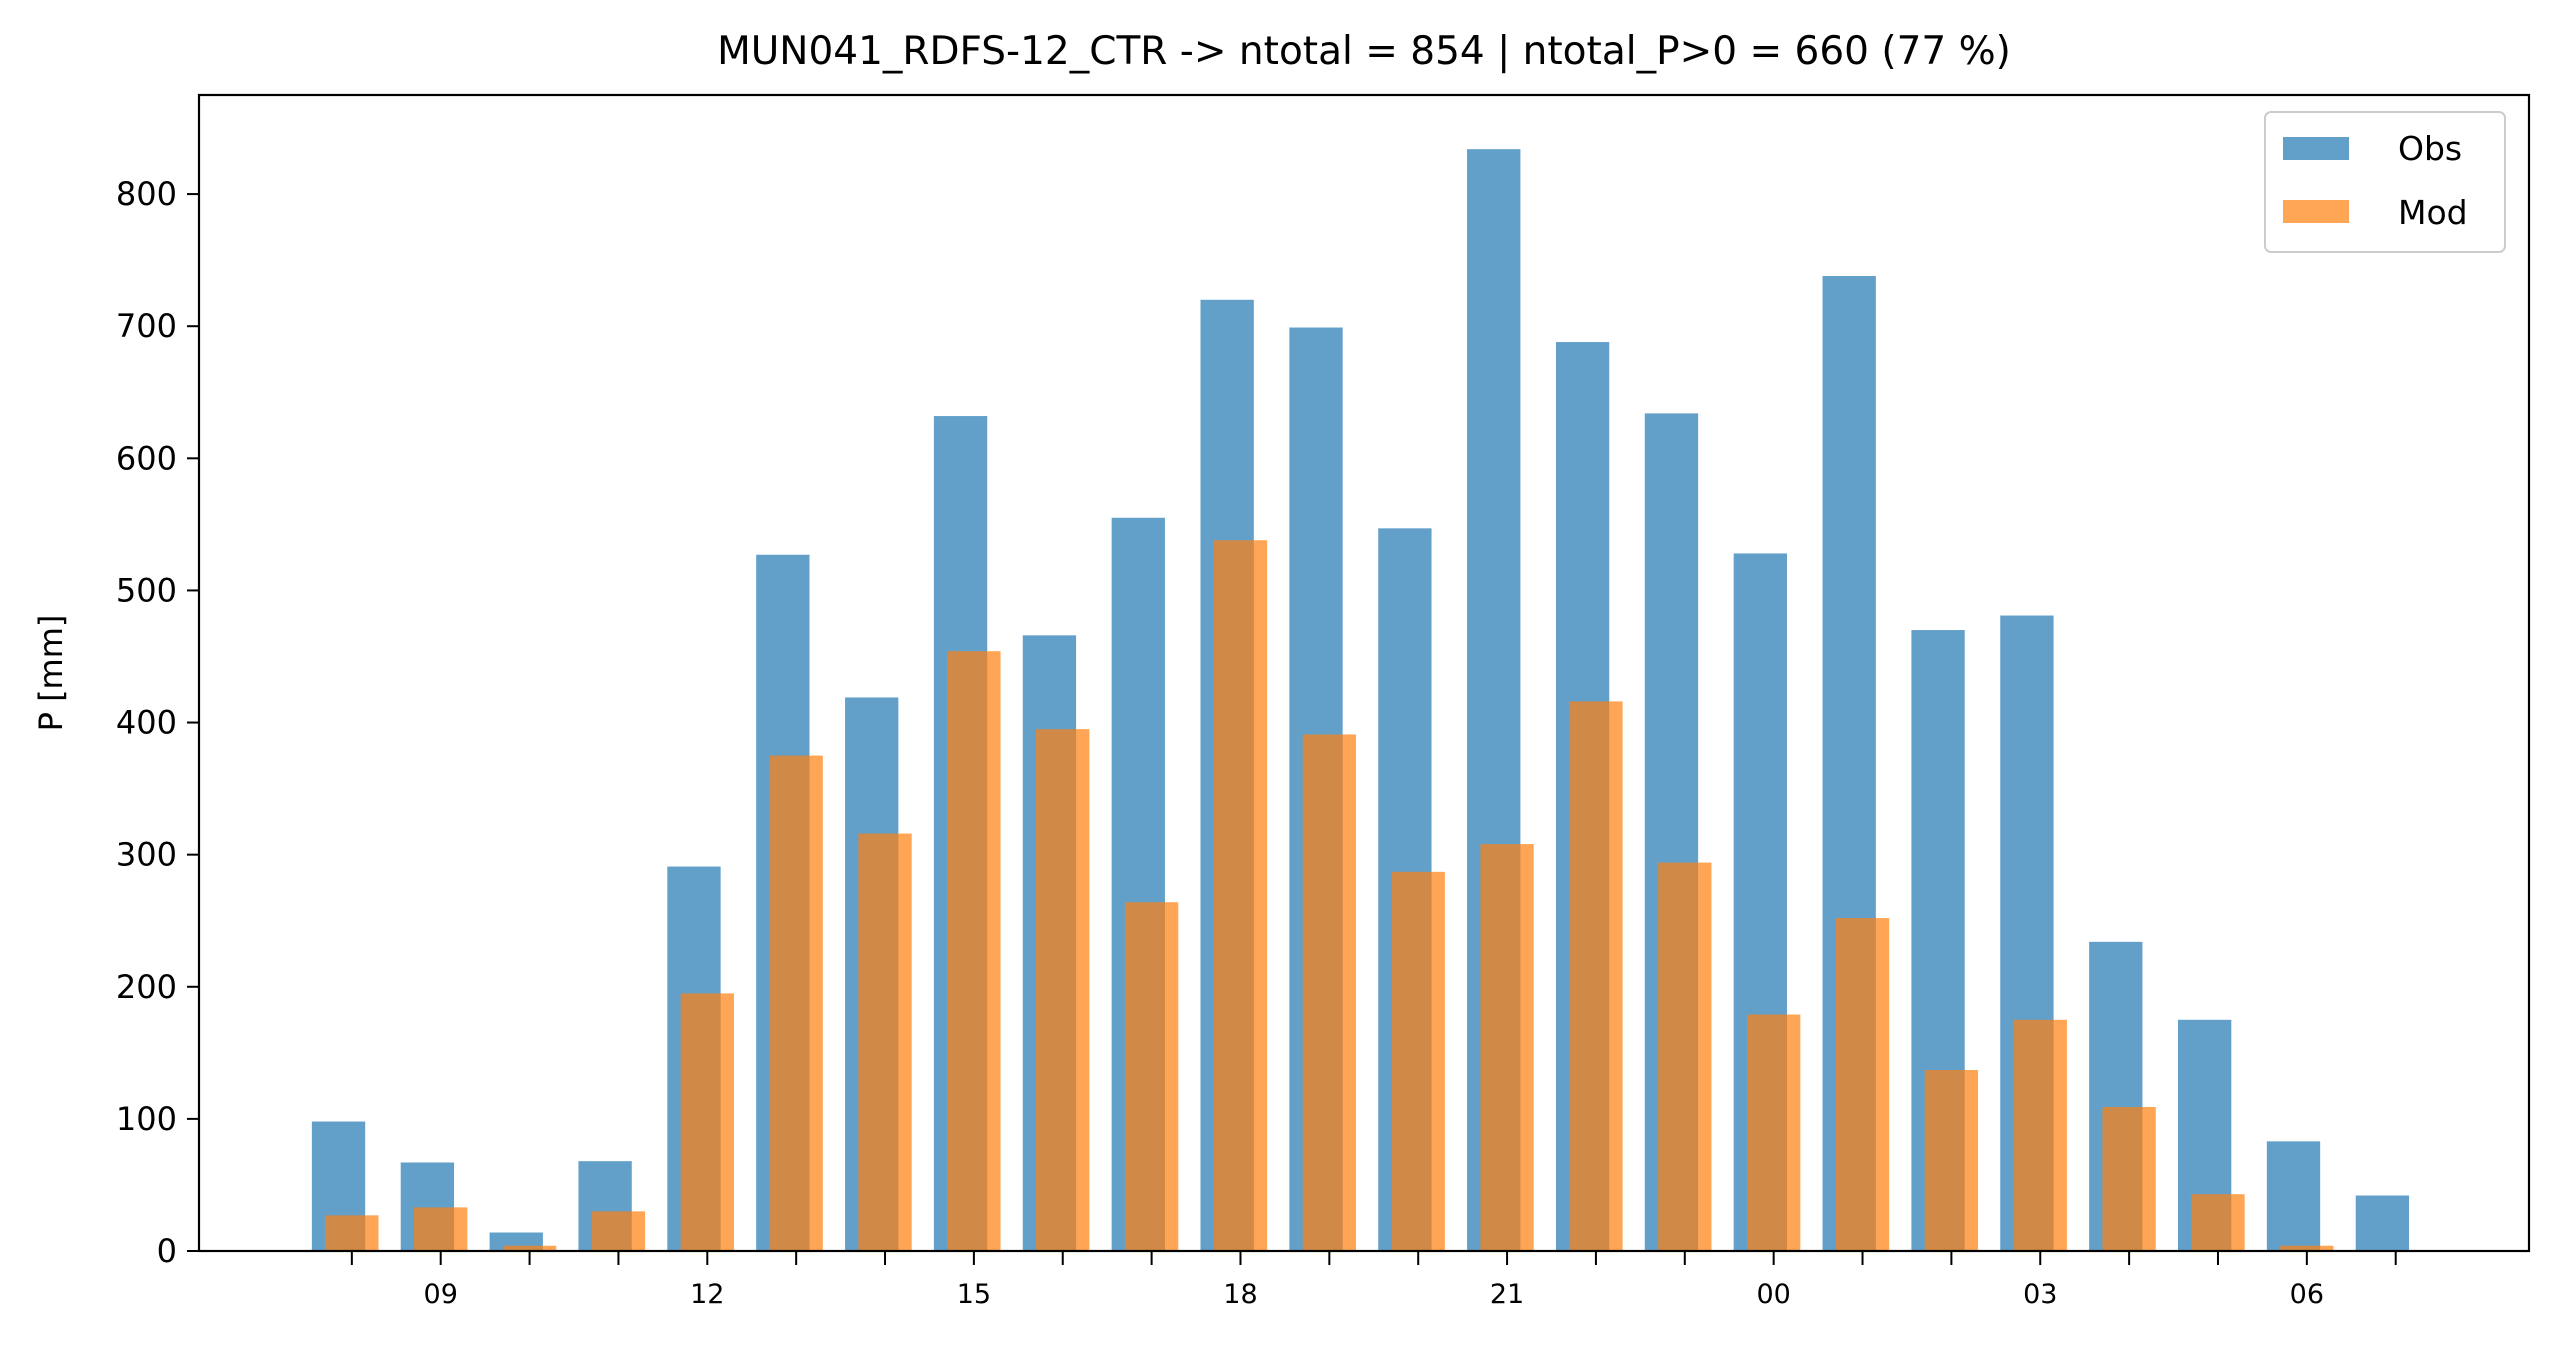  What do you see at coordinates (146, 458) in the screenshot?
I see `y-tick-label: 600` at bounding box center [146, 458].